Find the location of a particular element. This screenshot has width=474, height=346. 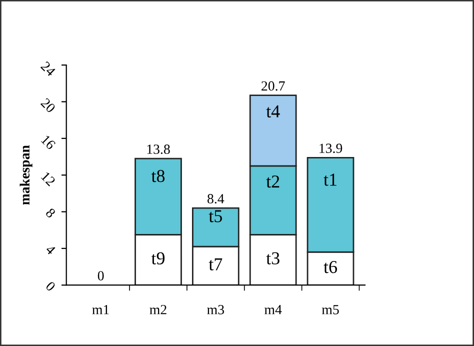

data-label: t5 is located at coordinates (215, 216).